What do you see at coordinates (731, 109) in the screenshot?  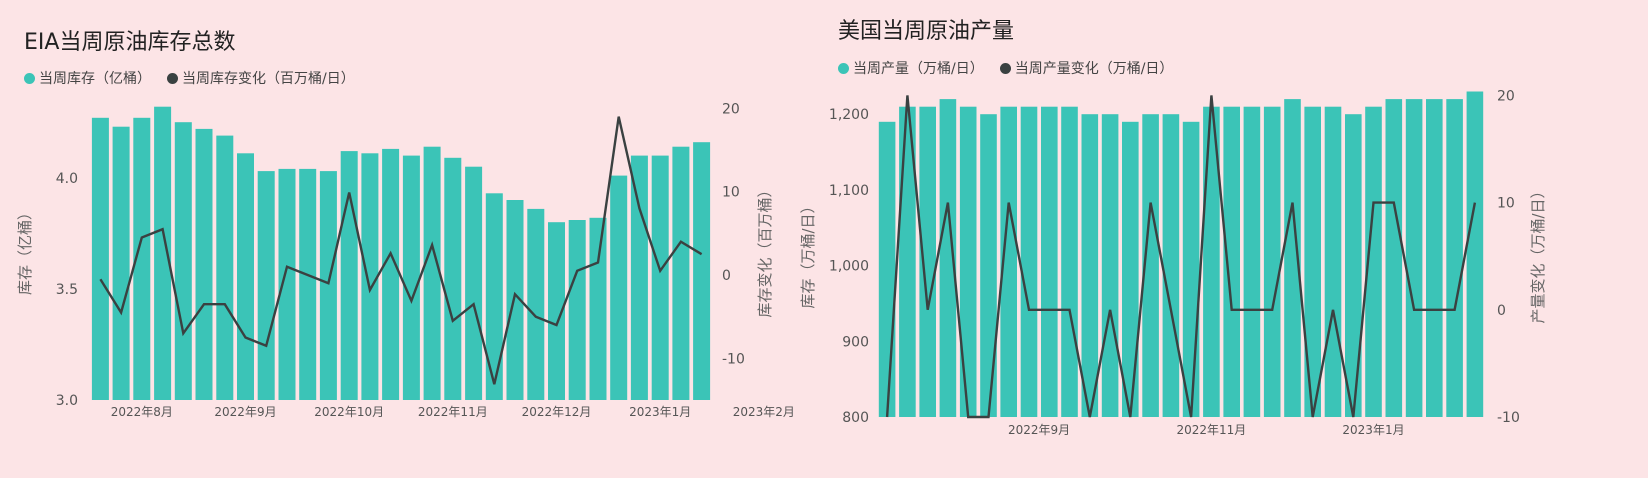 I see `y-right-tick-label: 20` at bounding box center [731, 109].